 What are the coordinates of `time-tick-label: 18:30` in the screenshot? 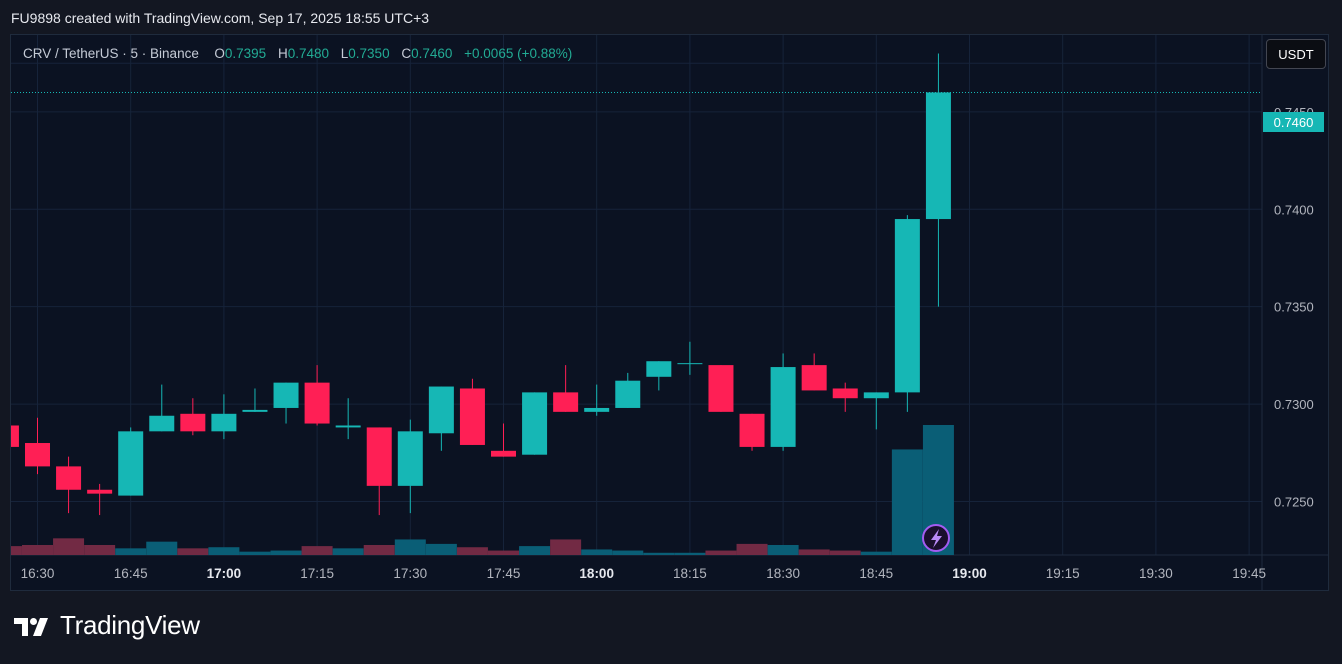 It's located at (783, 573).